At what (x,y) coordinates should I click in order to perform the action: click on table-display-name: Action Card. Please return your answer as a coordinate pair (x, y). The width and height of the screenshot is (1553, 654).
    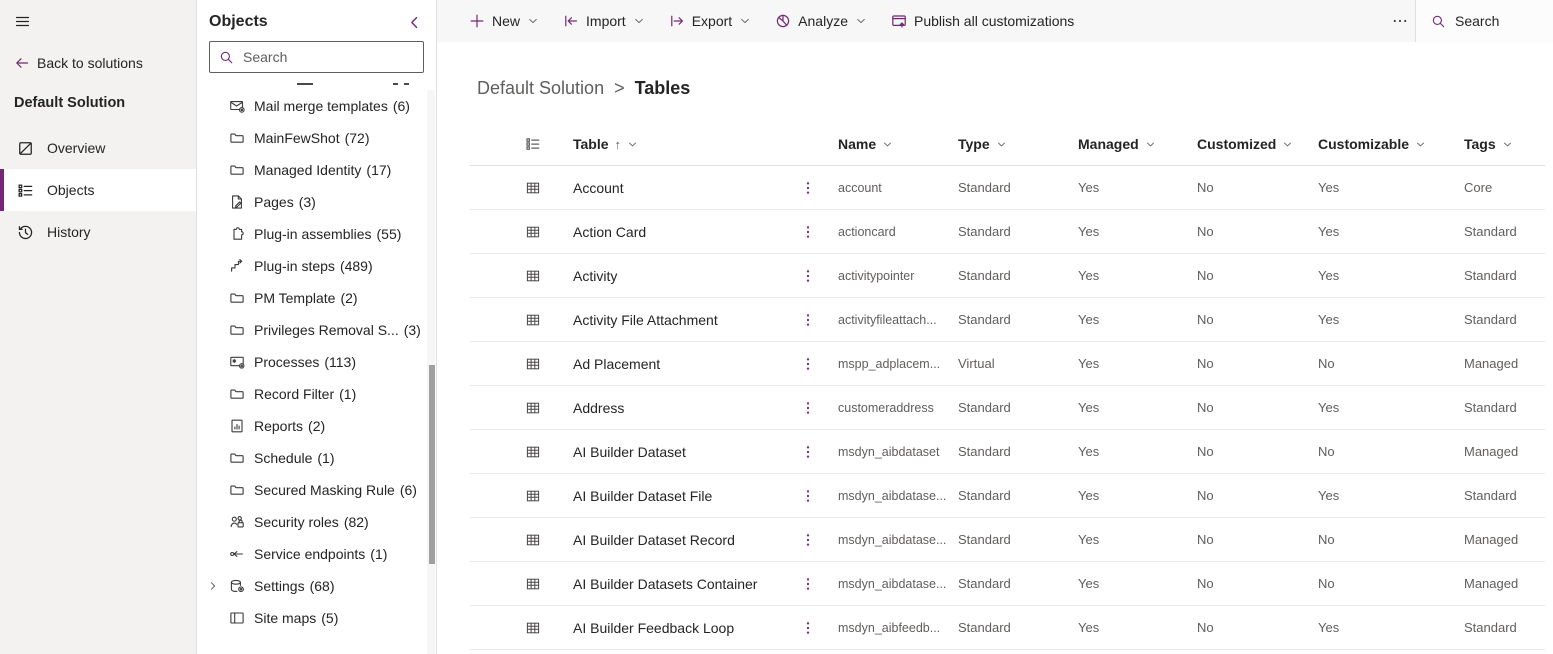
    Looking at the image, I should click on (610, 231).